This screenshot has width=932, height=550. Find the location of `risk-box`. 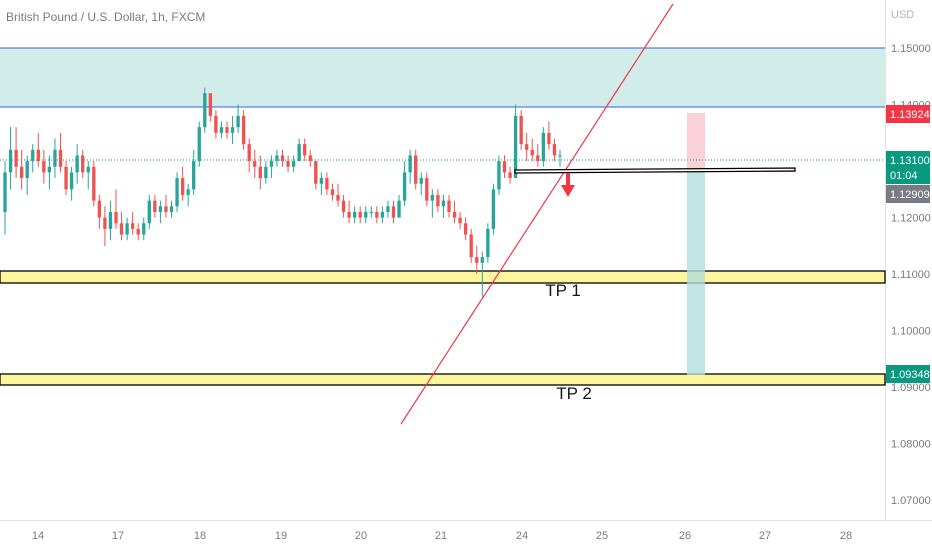

risk-box is located at coordinates (696, 142).